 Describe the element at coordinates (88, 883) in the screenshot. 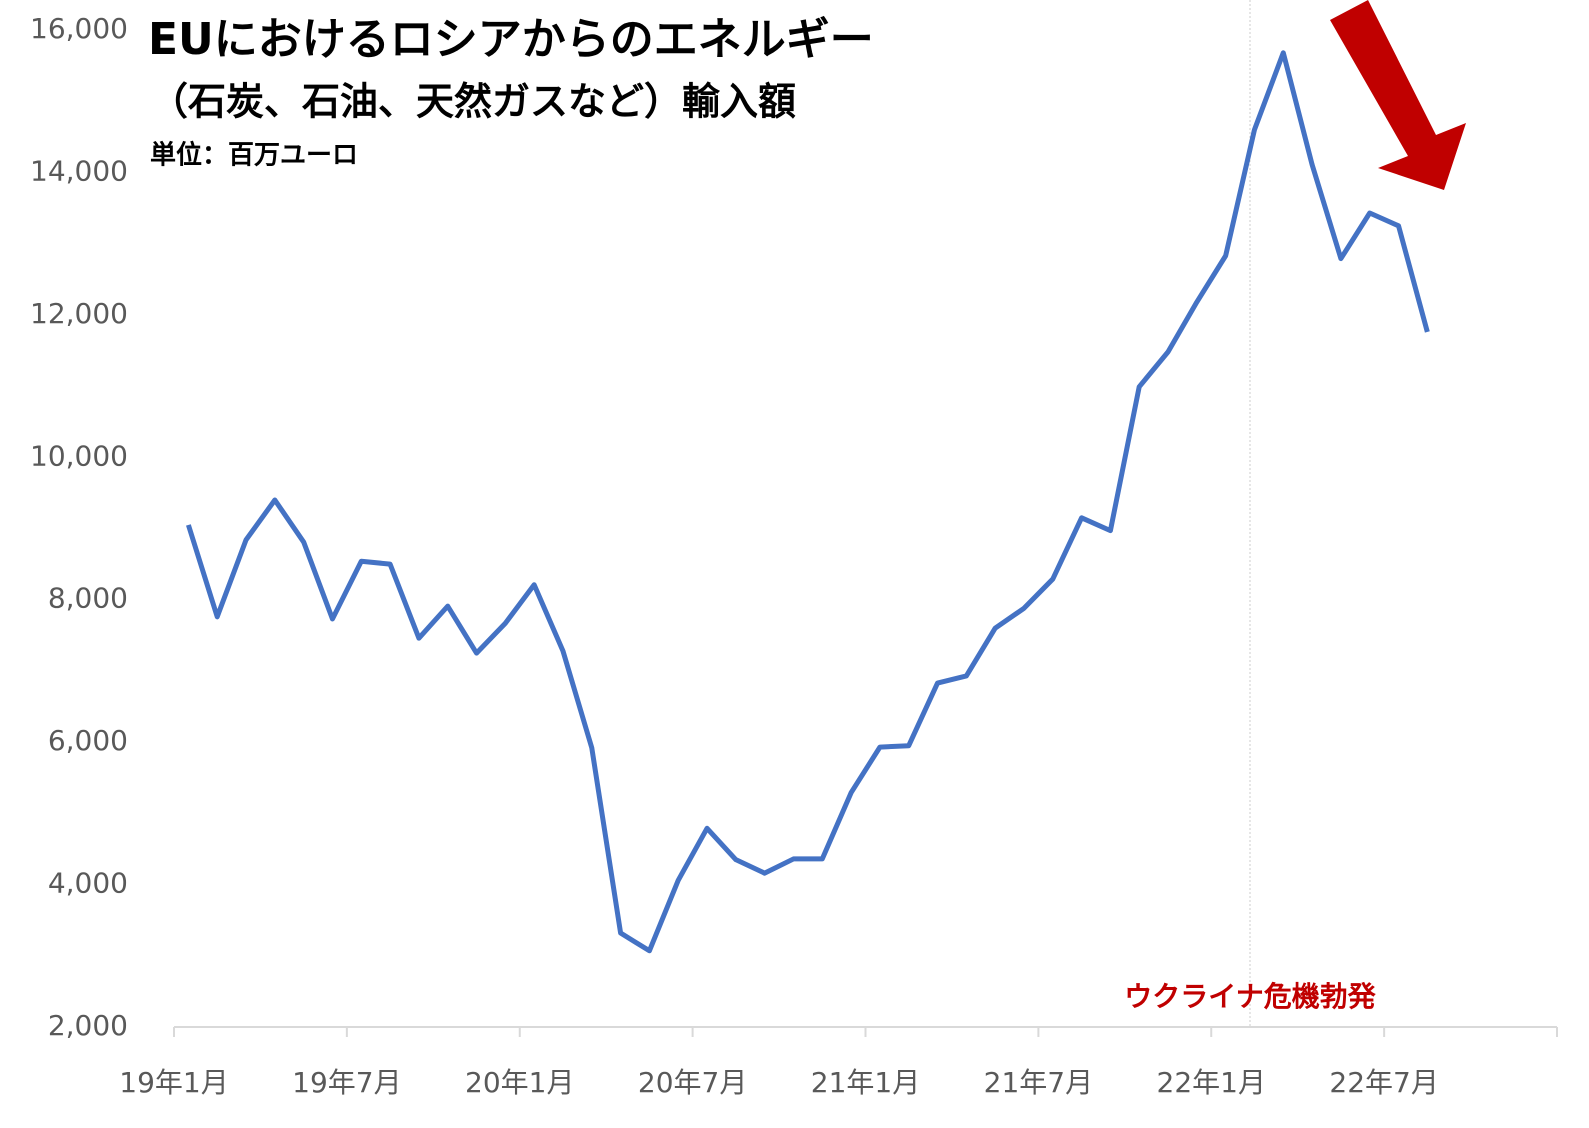

I see `y-tick-label: 4,000` at that location.